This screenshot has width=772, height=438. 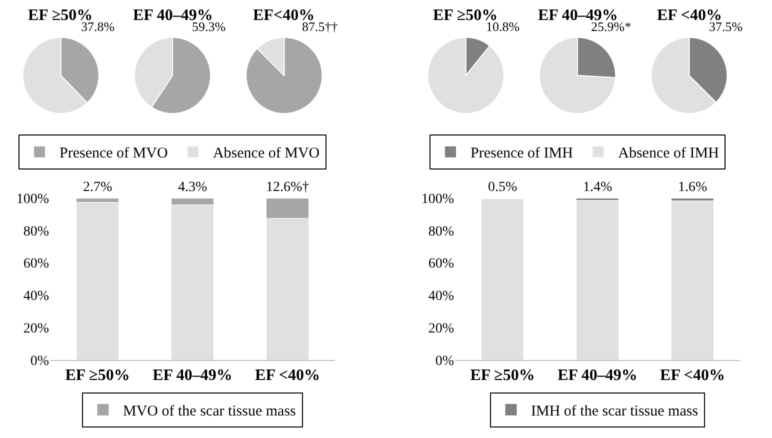 What do you see at coordinates (726, 26) in the screenshot?
I see `data-label: 37.5%` at bounding box center [726, 26].